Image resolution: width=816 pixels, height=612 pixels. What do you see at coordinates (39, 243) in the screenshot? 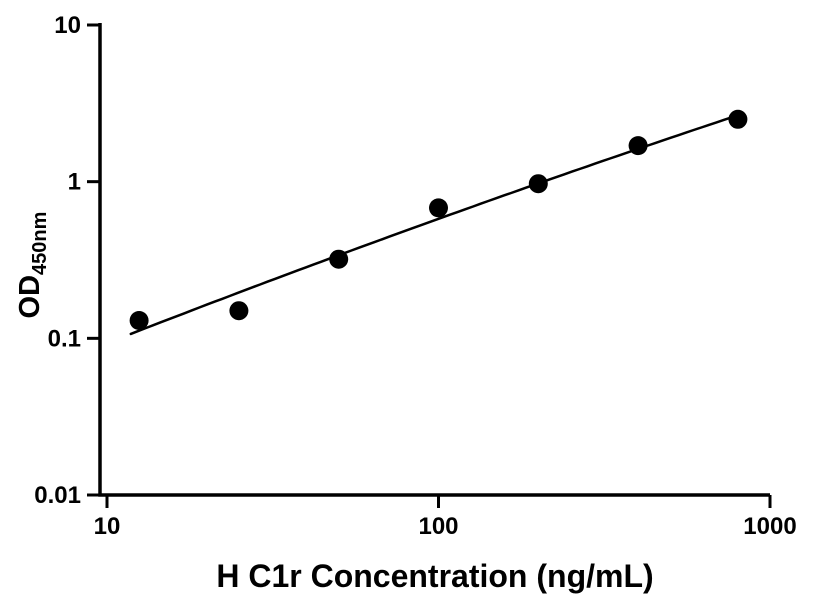
I see `y-axis-title-subscript: 450nm` at bounding box center [39, 243].